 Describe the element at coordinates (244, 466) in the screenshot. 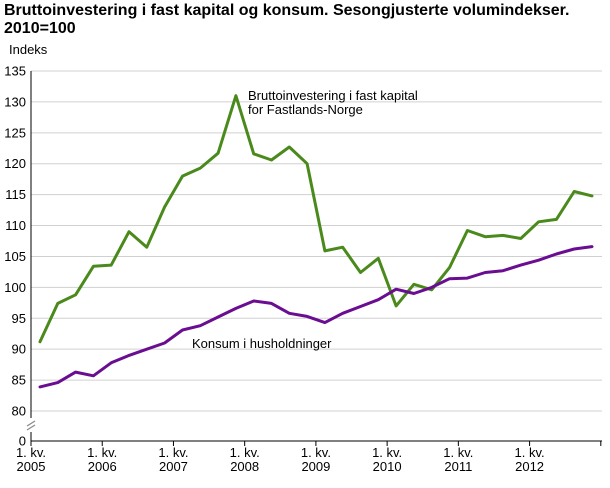

I see `x-tick-year: 2008` at that location.